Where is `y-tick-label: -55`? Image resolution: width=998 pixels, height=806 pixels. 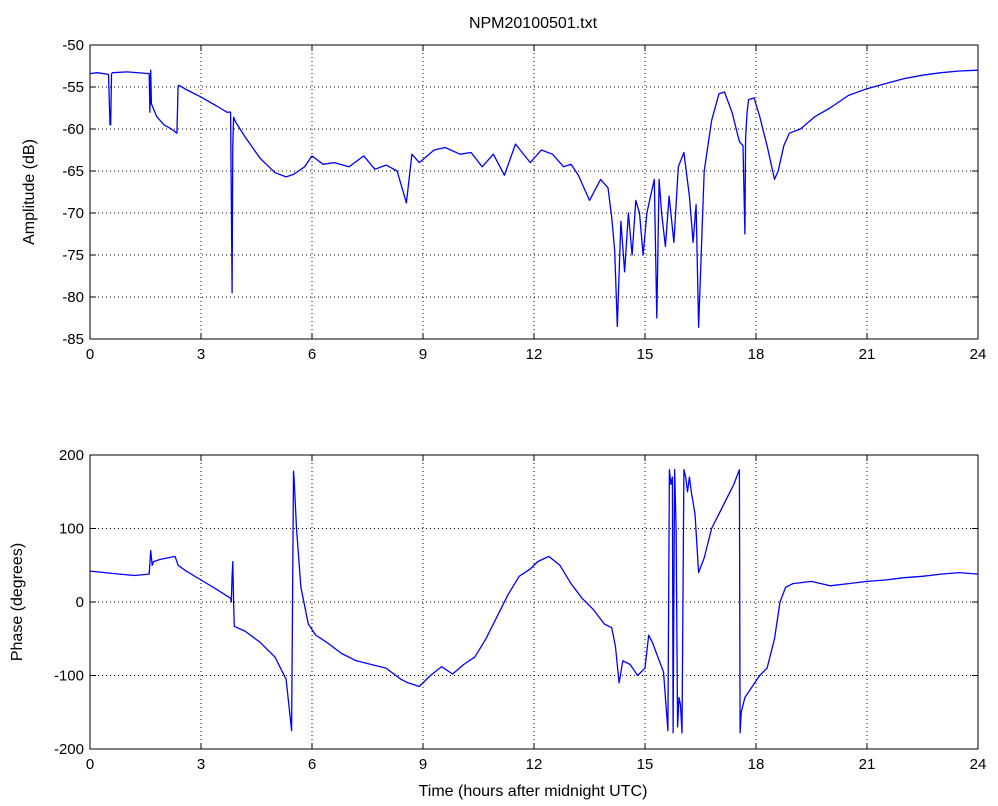 y-tick-label: -55 is located at coordinates (73, 87).